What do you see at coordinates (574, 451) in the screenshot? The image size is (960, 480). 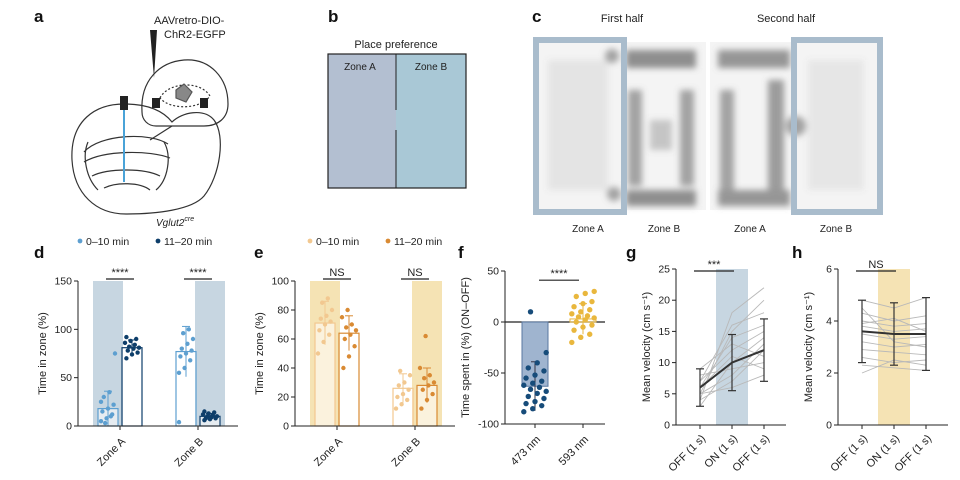 I see `x-tick-label: 593 nm` at bounding box center [574, 451].